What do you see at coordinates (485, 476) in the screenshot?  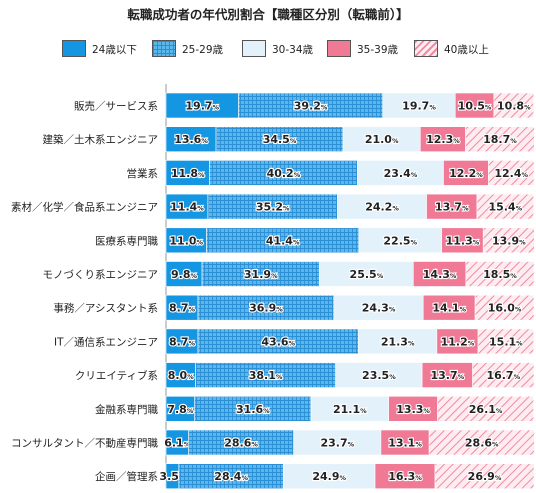 I see `data-label: 26.9%` at bounding box center [485, 476].